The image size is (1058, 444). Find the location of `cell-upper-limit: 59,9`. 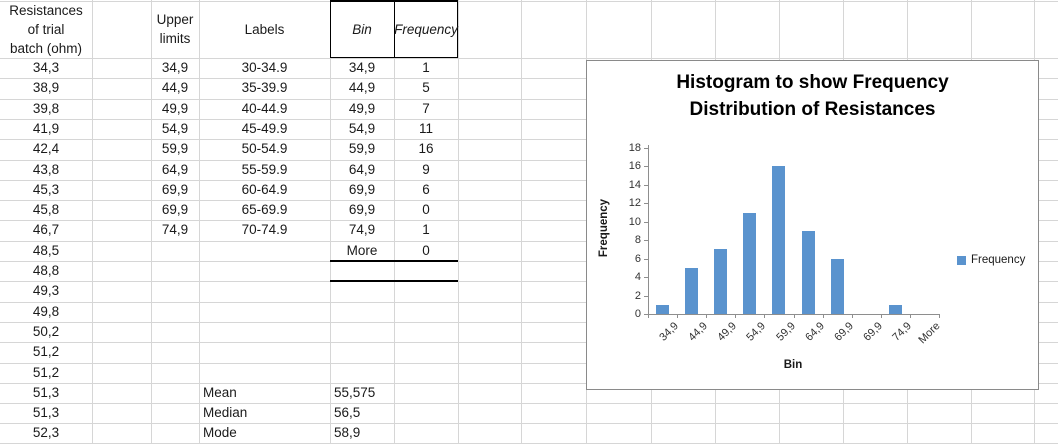

cell-upper-limit: 59,9 is located at coordinates (175, 149).